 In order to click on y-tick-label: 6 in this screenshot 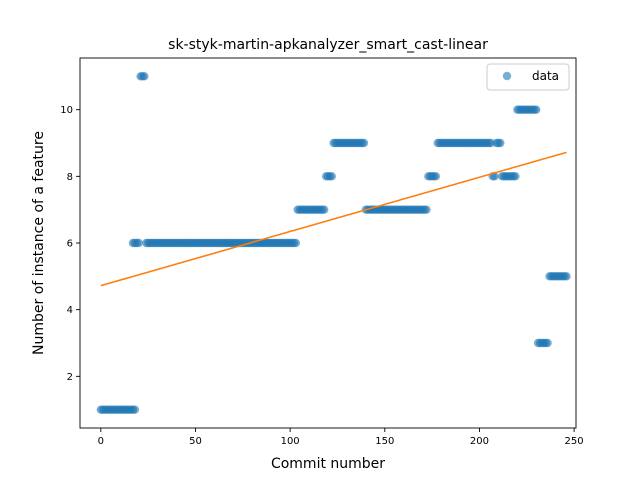, I will do `click(70, 244)`.